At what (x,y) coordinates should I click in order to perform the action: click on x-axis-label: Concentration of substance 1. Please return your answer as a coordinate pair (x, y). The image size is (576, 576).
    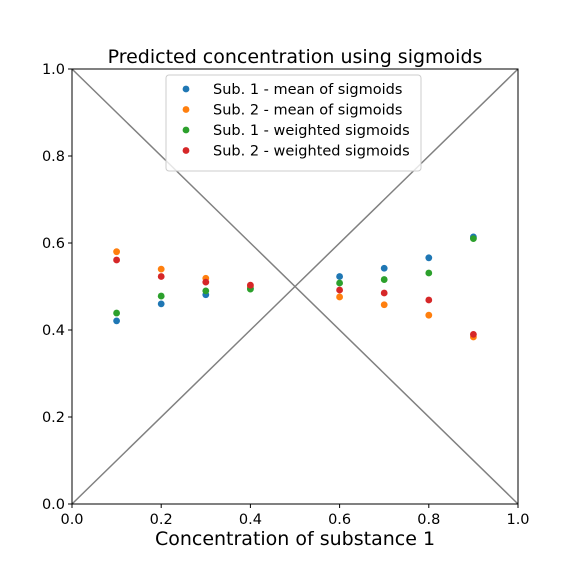
    Looking at the image, I should click on (295, 539).